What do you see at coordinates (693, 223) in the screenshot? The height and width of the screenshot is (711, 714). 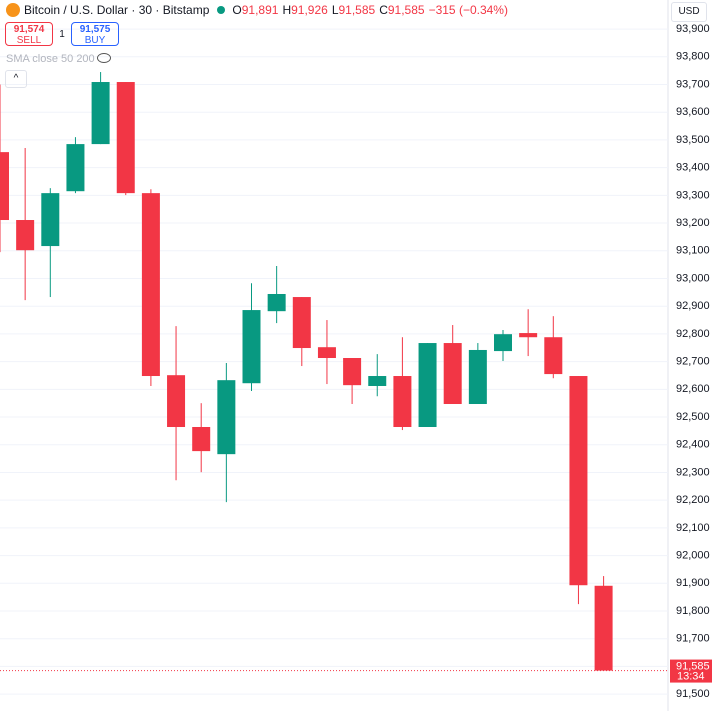 I see `y-tick-label: 93,200` at bounding box center [693, 223].